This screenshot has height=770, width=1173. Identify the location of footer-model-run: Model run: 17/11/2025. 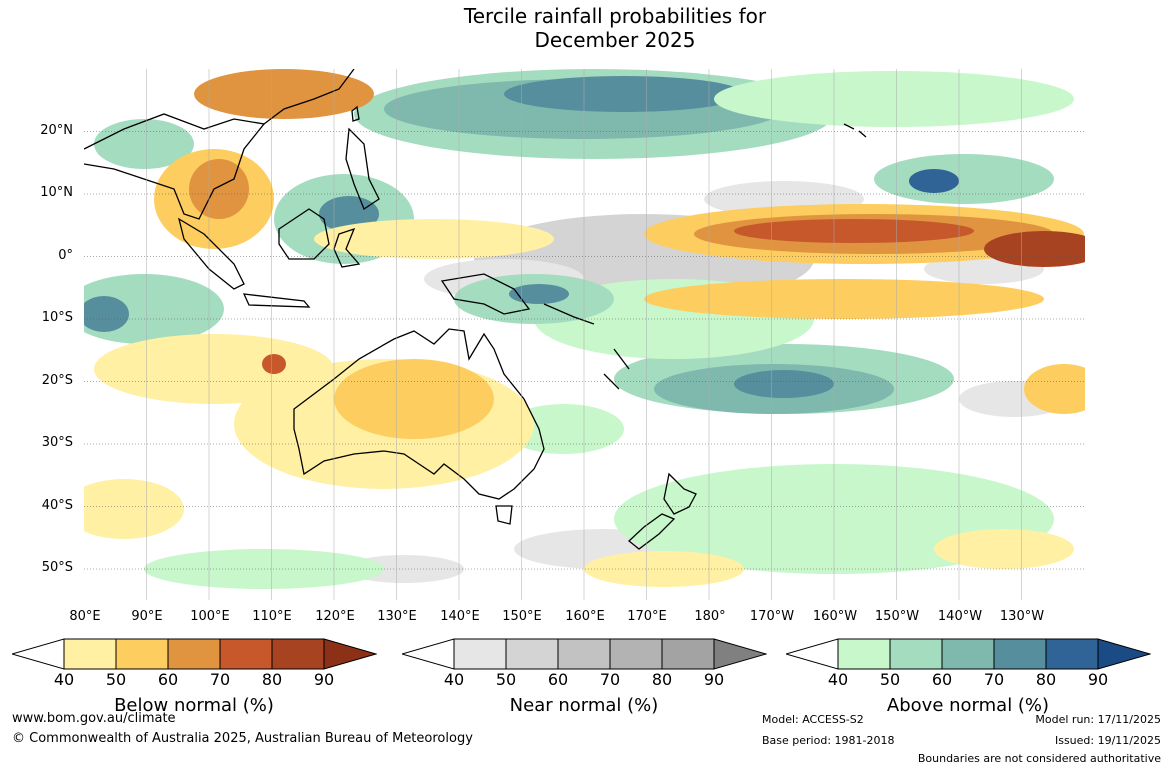
(1098, 719).